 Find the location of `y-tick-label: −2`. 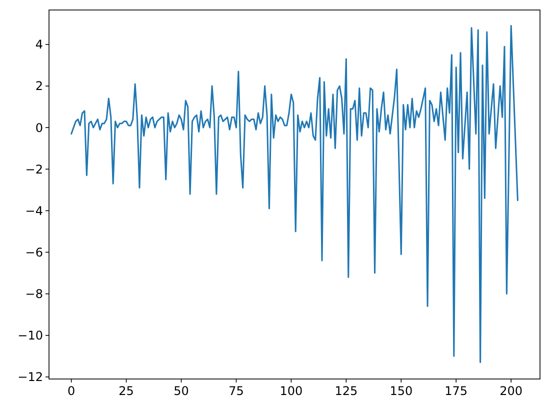

y-tick-label: −2 is located at coordinates (34, 169).